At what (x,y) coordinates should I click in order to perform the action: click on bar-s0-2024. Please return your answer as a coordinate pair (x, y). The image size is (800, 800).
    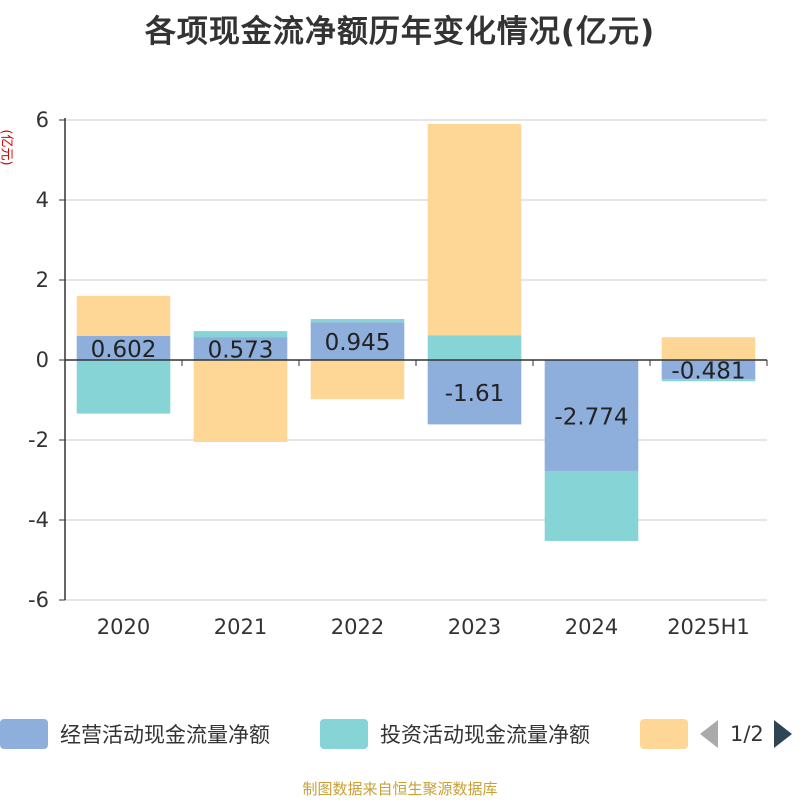
    Looking at the image, I should click on (591, 415).